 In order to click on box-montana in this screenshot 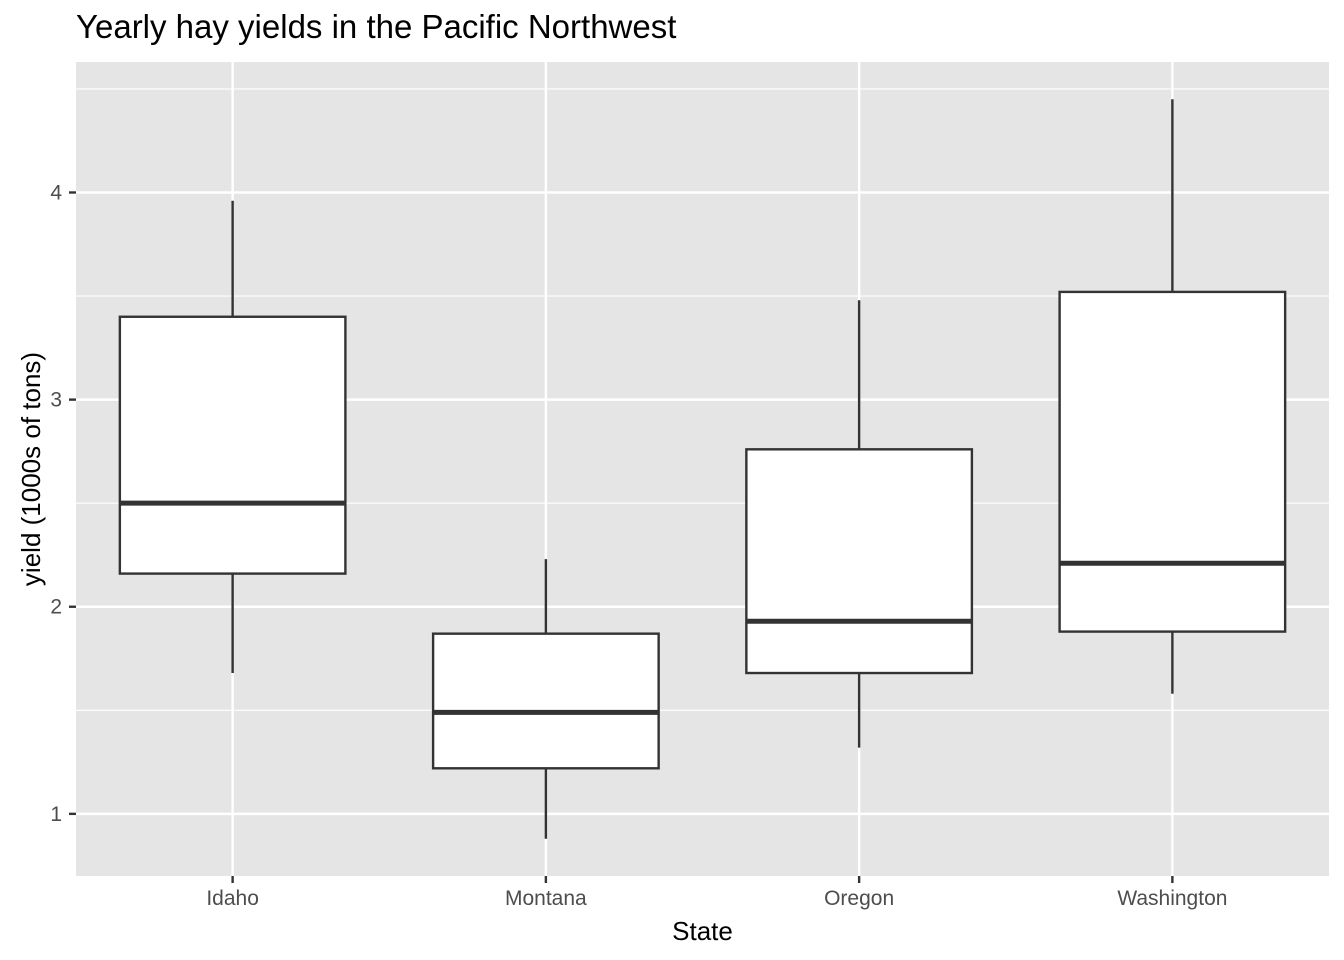, I will do `click(545, 699)`.